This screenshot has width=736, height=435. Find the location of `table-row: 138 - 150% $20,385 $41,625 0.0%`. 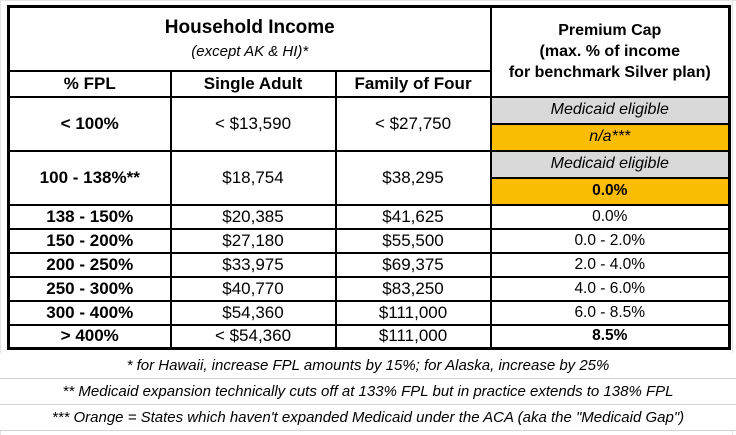

table-row: 138 - 150% $20,385 $41,625 0.0% is located at coordinates (369, 216).